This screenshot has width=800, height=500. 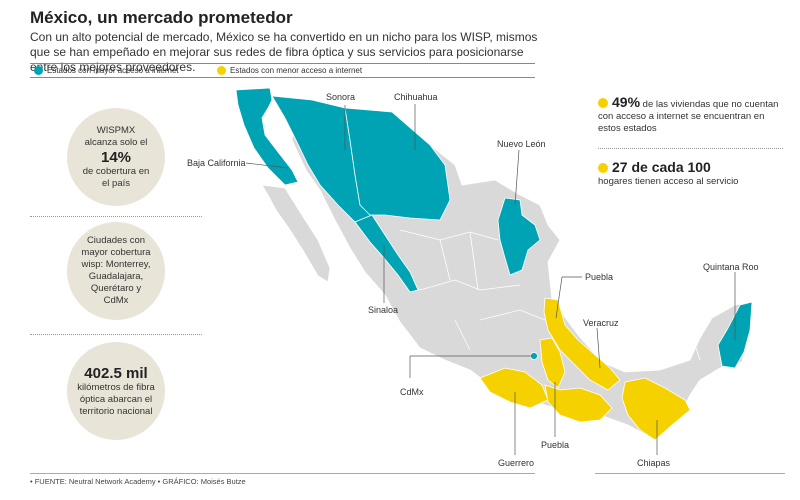 What do you see at coordinates (113, 70) in the screenshot?
I see `legend-label-high: Estados con mayor acceso a internet` at bounding box center [113, 70].